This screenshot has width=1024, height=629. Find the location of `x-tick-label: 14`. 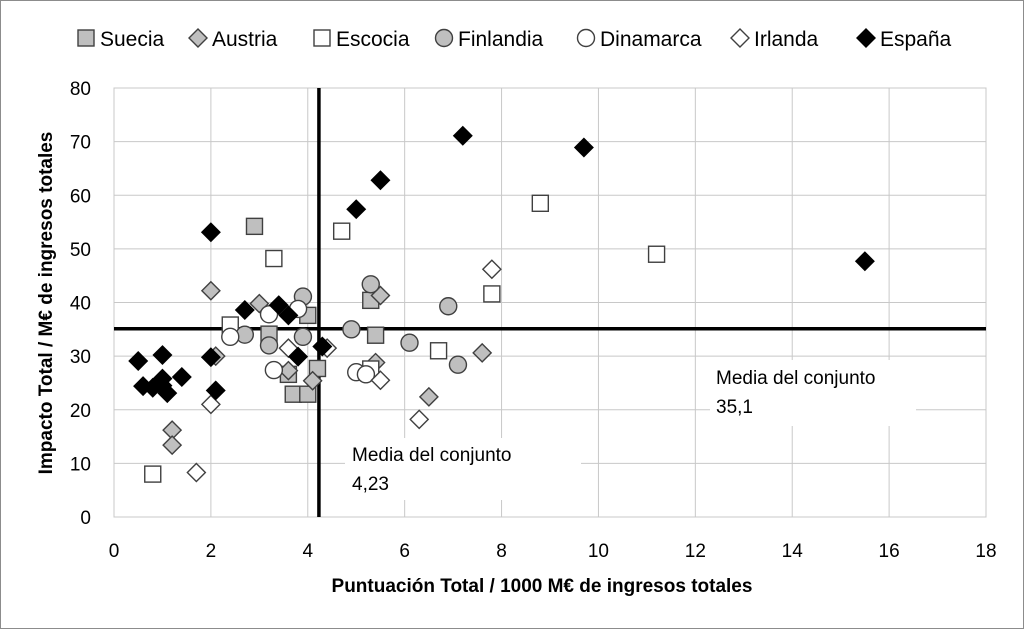

x-tick-label: 14 is located at coordinates (793, 551).